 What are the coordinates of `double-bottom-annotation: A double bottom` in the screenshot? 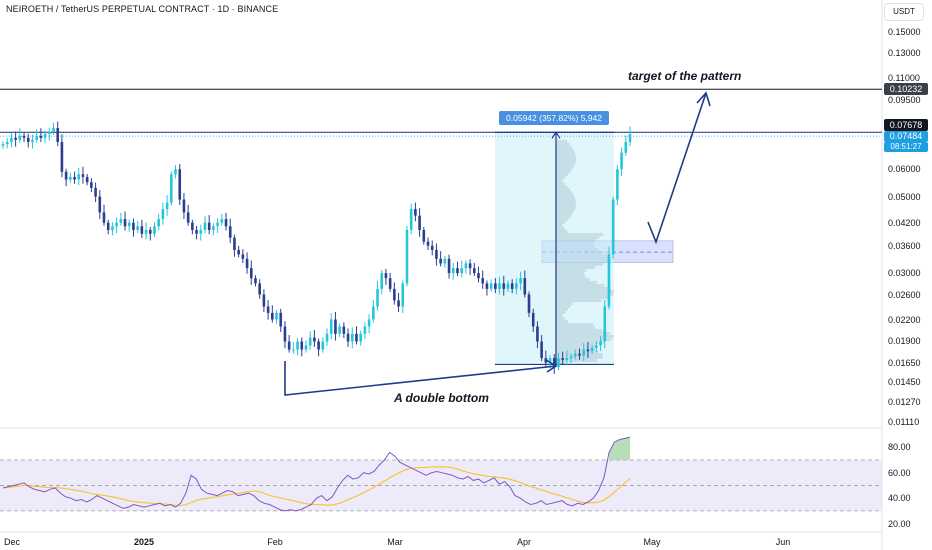 It's located at (441, 398).